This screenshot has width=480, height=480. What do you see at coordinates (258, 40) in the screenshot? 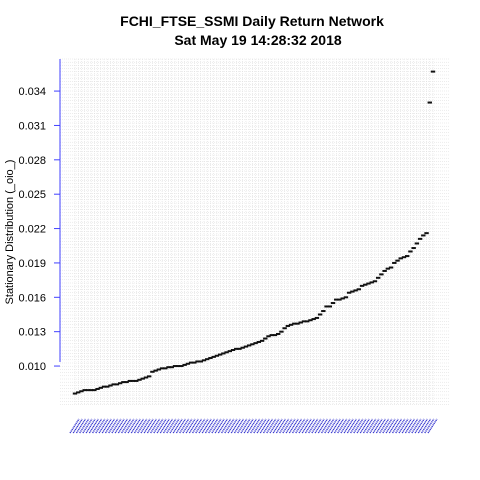
I see `chart-subtitle: Sat May 19 14:28:32 2018` at bounding box center [258, 40].